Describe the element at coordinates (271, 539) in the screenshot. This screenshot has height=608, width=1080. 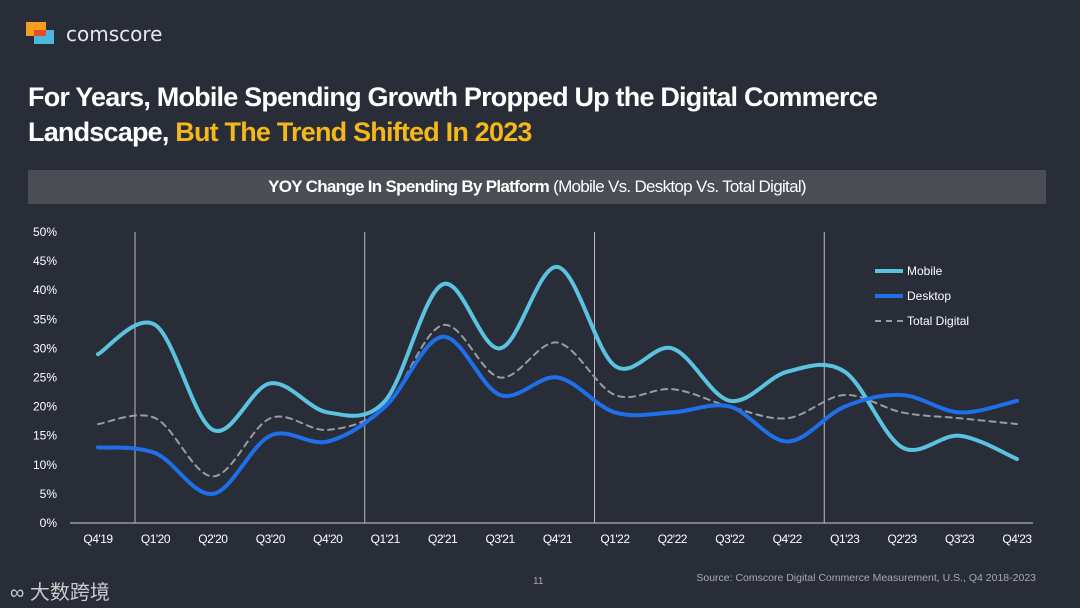
I see `x-tick-label: Q3'20` at that location.